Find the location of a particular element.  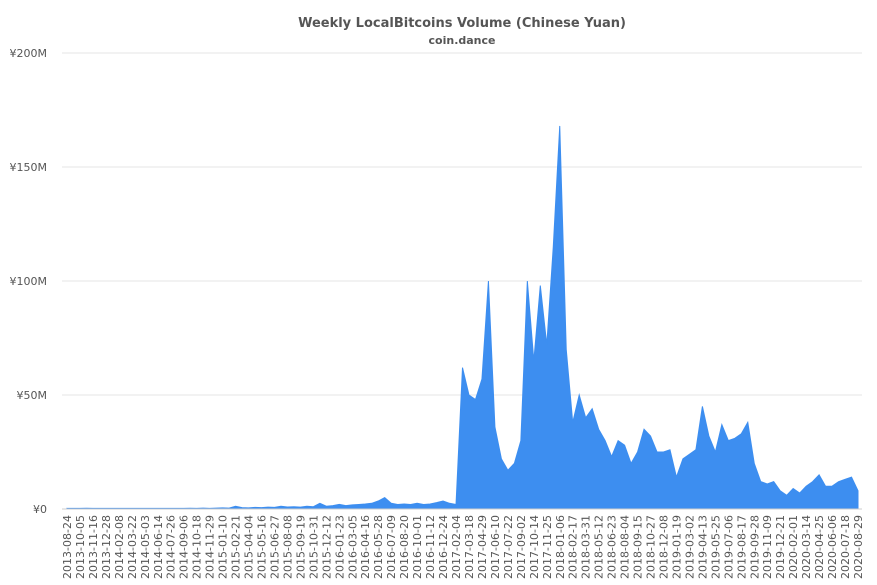

x-tick-label: 2020-08-29 is located at coordinates (858, 547).